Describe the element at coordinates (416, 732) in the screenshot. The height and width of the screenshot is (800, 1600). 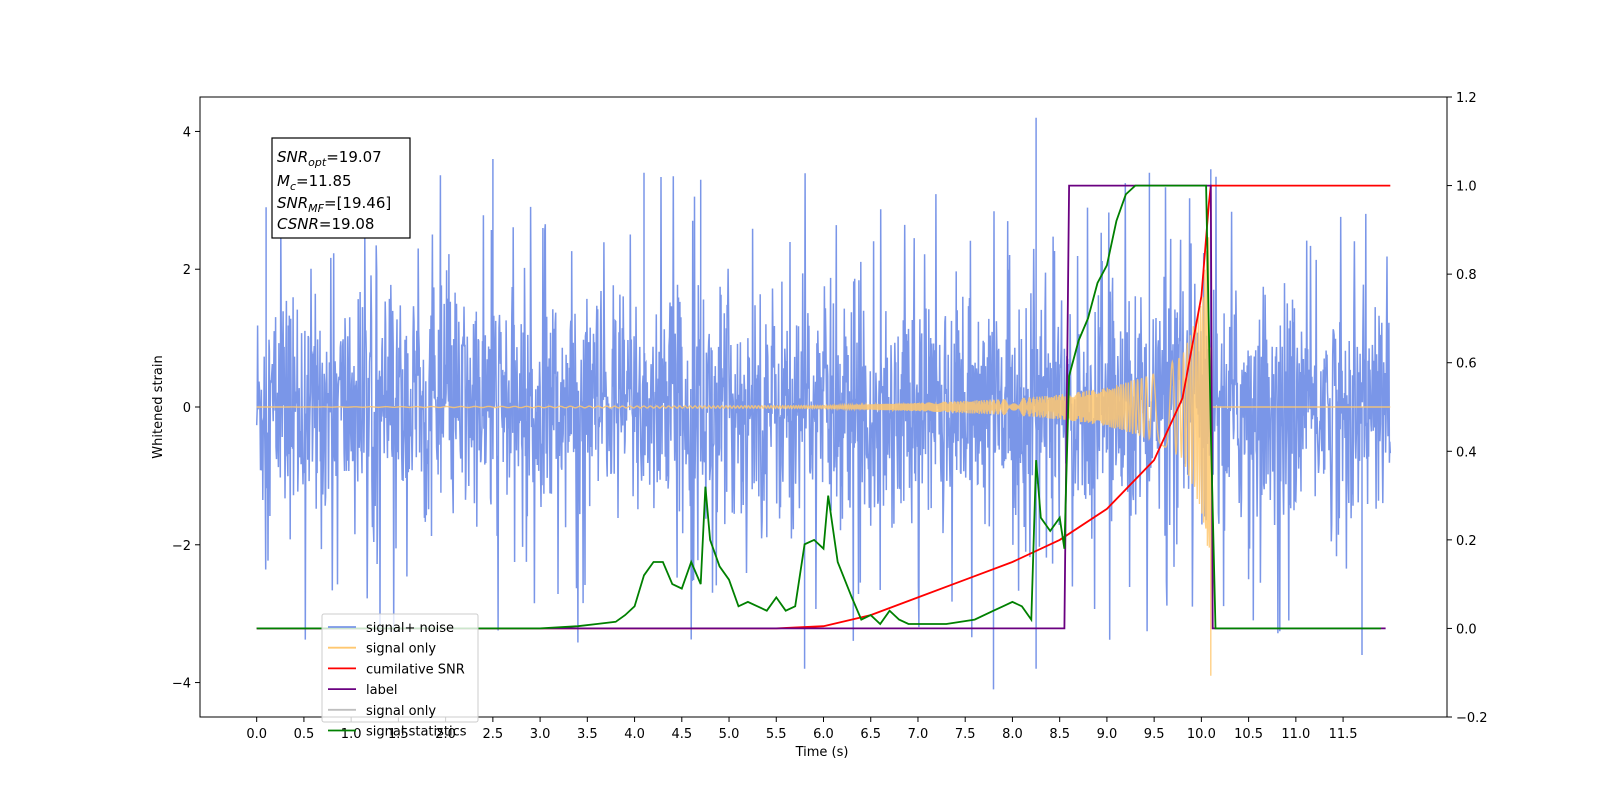
I see `legend-label: signal statistics` at that location.